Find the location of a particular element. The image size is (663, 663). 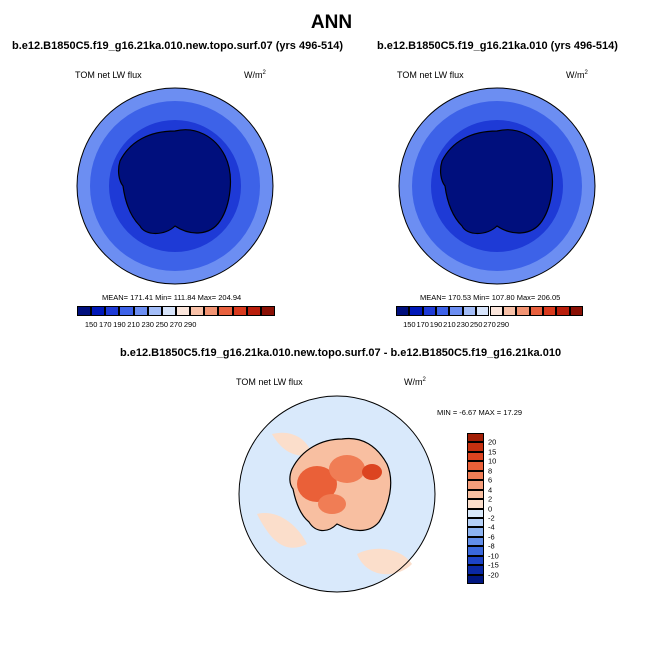

panel-1-map is located at coordinates (175, 186).